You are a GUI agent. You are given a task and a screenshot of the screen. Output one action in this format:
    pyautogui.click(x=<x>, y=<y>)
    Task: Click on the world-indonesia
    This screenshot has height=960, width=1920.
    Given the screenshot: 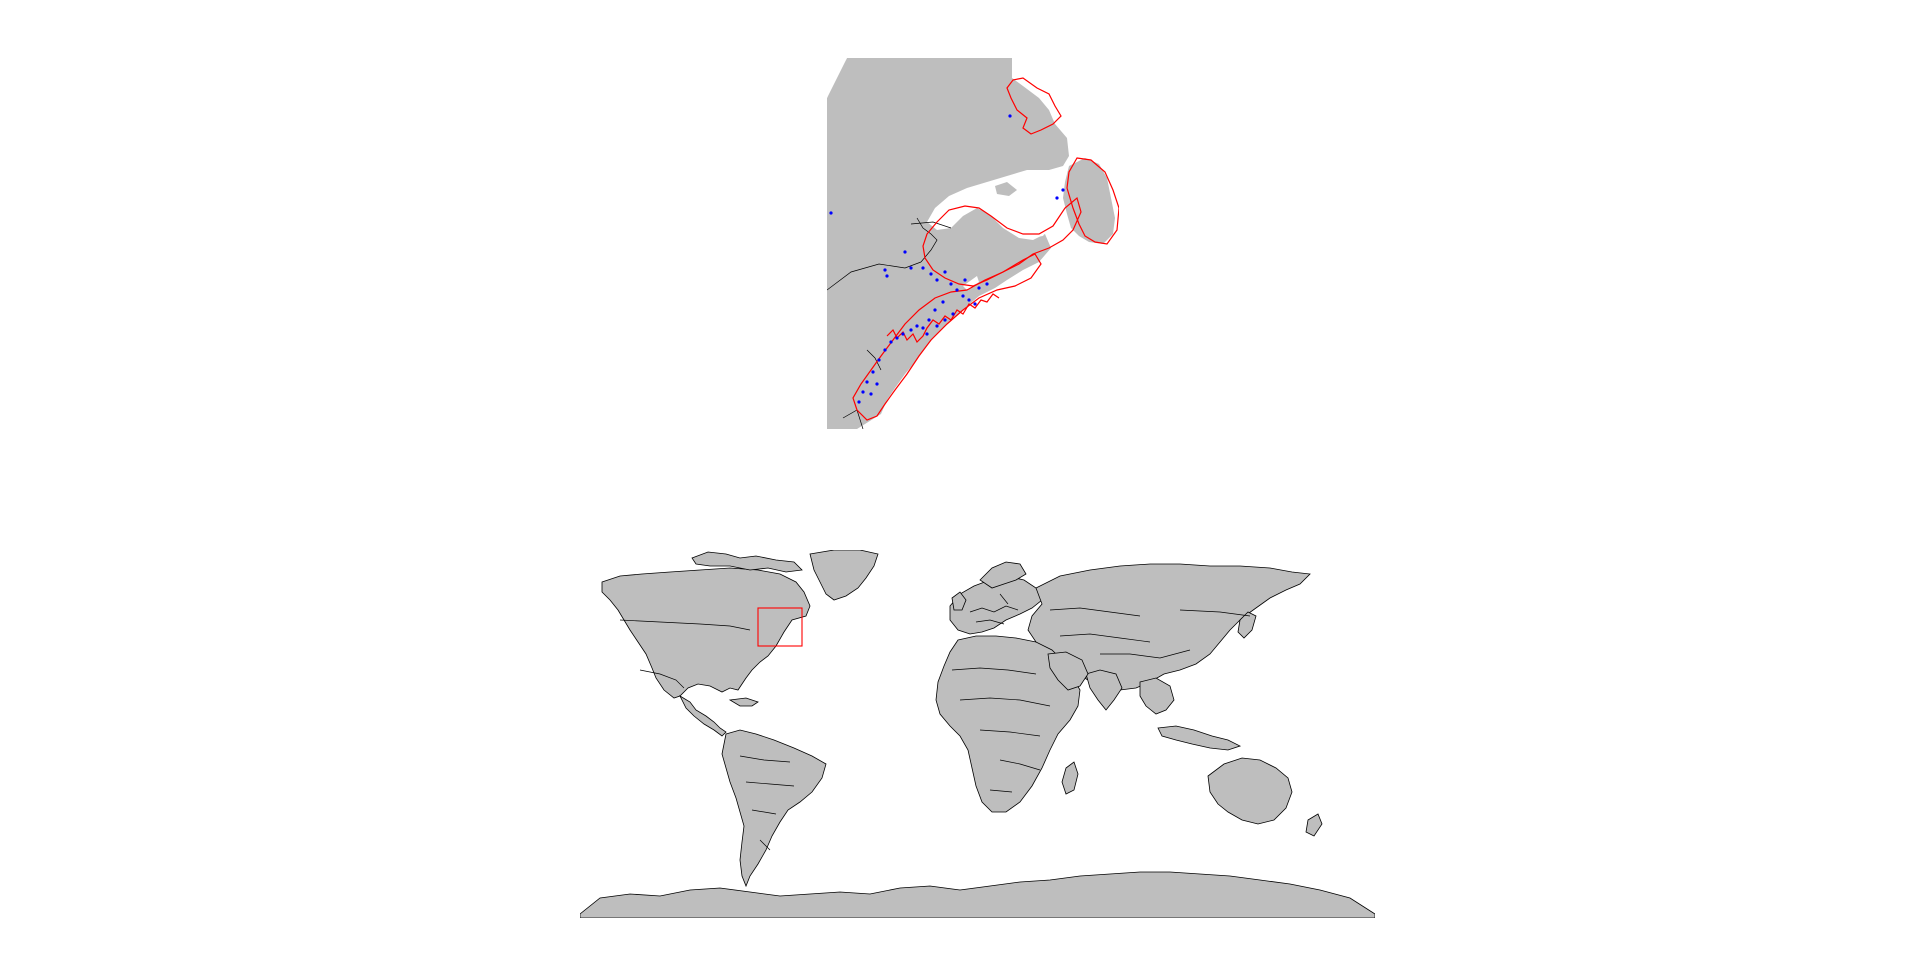 What is the action you would take?
    pyautogui.click(x=1199, y=738)
    